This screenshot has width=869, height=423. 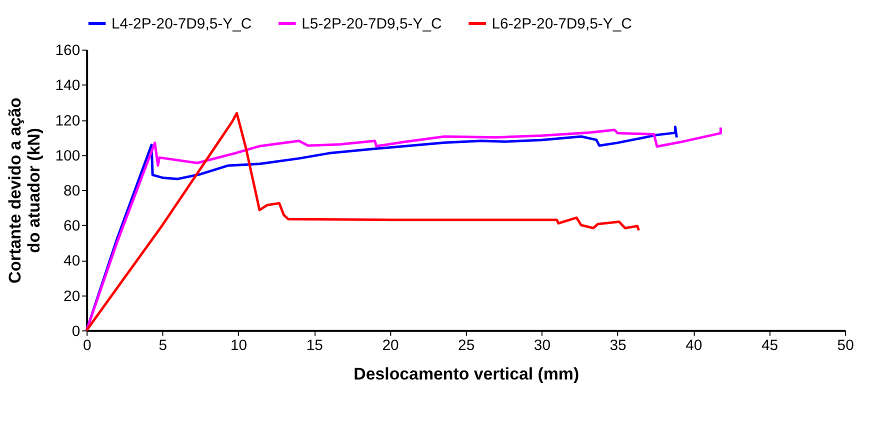 I want to click on y-tick-label: 0, so click(x=76, y=331).